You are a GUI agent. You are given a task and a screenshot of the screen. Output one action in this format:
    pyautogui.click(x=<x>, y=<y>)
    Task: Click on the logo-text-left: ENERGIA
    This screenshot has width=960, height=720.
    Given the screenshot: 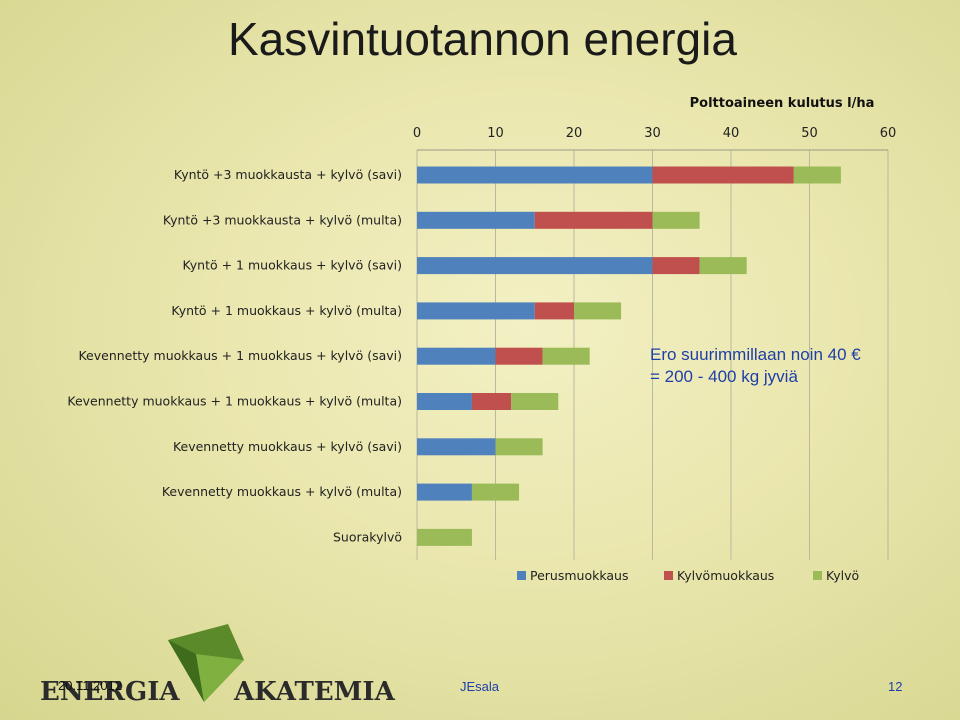 What is the action you would take?
    pyautogui.click(x=110, y=692)
    